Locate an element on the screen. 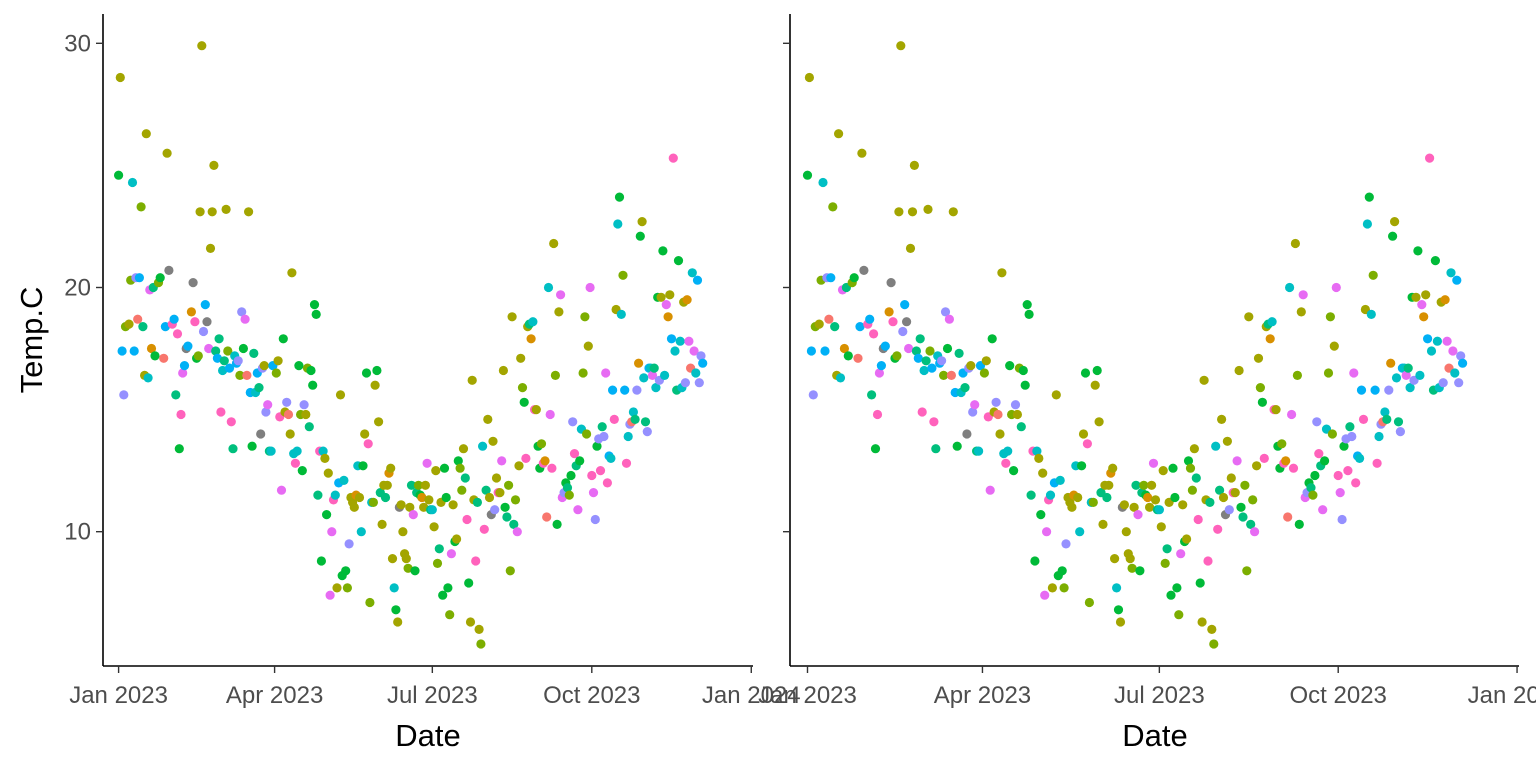 The width and height of the screenshot is (1536, 768). y-tick-label: 20 is located at coordinates (77, 287).